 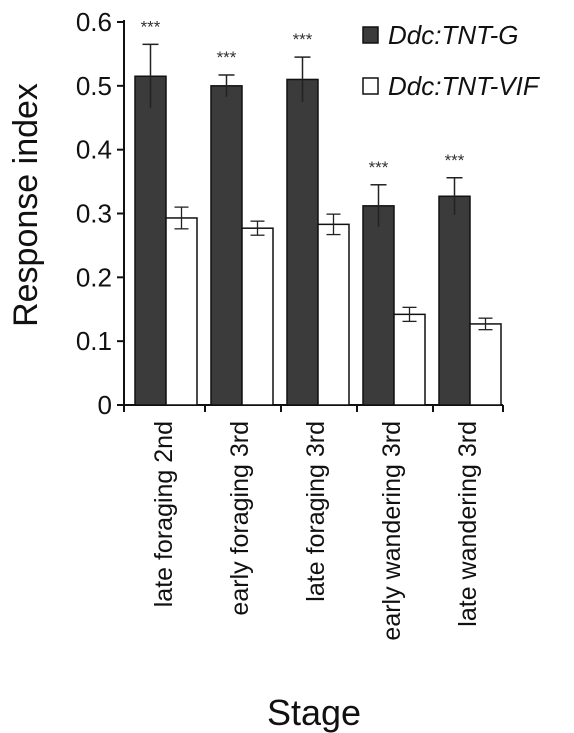 What do you see at coordinates (94, 150) in the screenshot?
I see `y-tick-label: 0.4` at bounding box center [94, 150].